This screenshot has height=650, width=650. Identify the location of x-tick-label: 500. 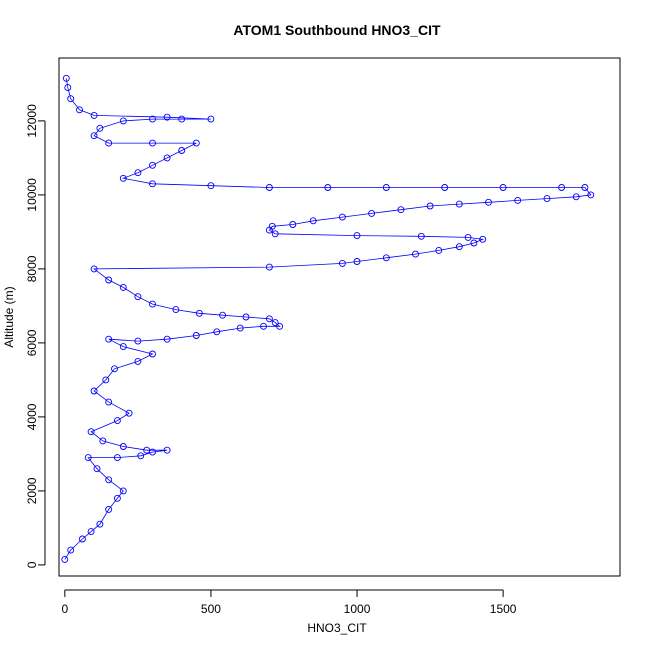
(211, 609).